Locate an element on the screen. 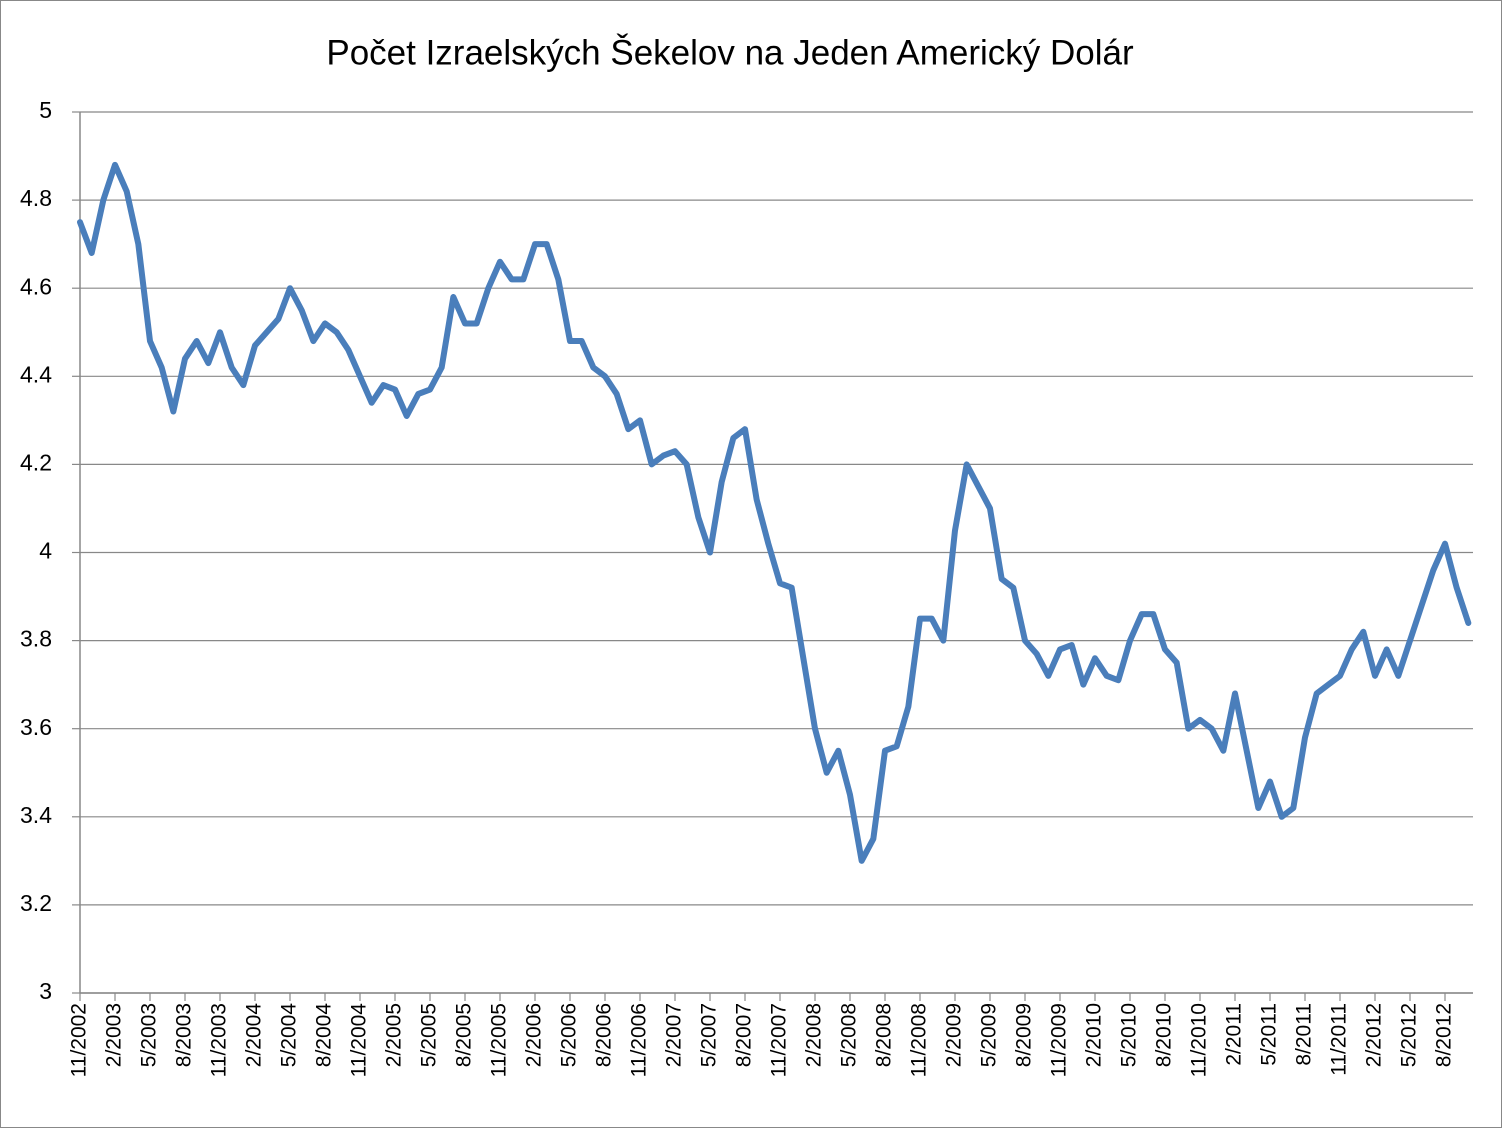 Image resolution: width=1502 pixels, height=1128 pixels. x-tick-label: 8/2004 is located at coordinates (324, 1035).